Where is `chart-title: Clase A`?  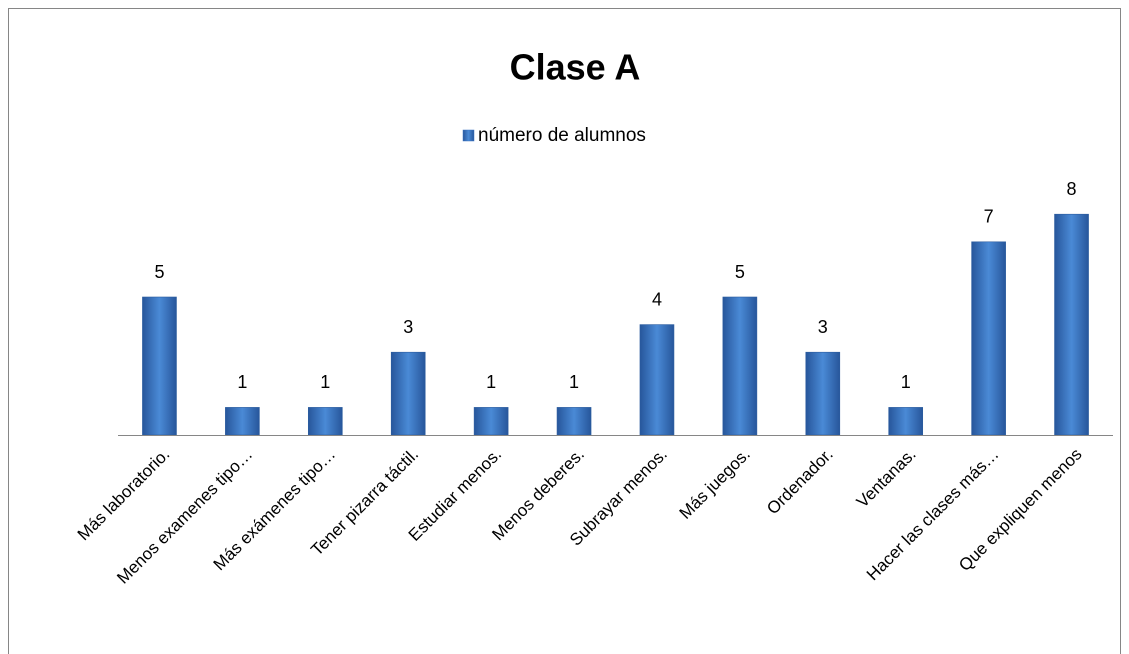 chart-title: Clase A is located at coordinates (575, 67).